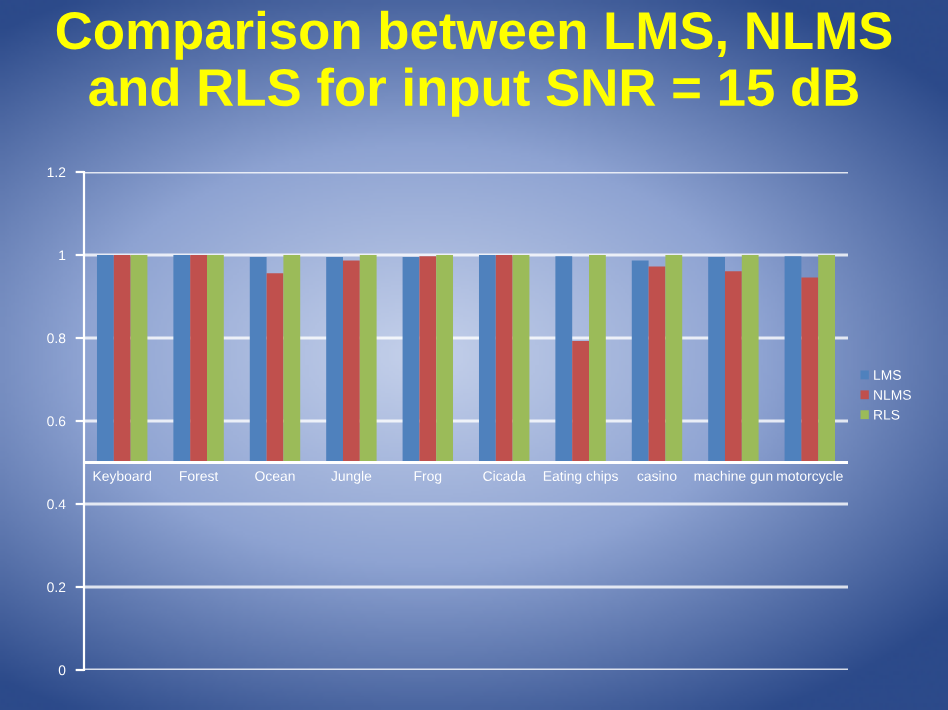 This screenshot has width=948, height=710. Describe the element at coordinates (474, 63) in the screenshot. I see `chart-title: Comparison between LMS, NLMS and RLS for input SNR = 15 dB` at that location.